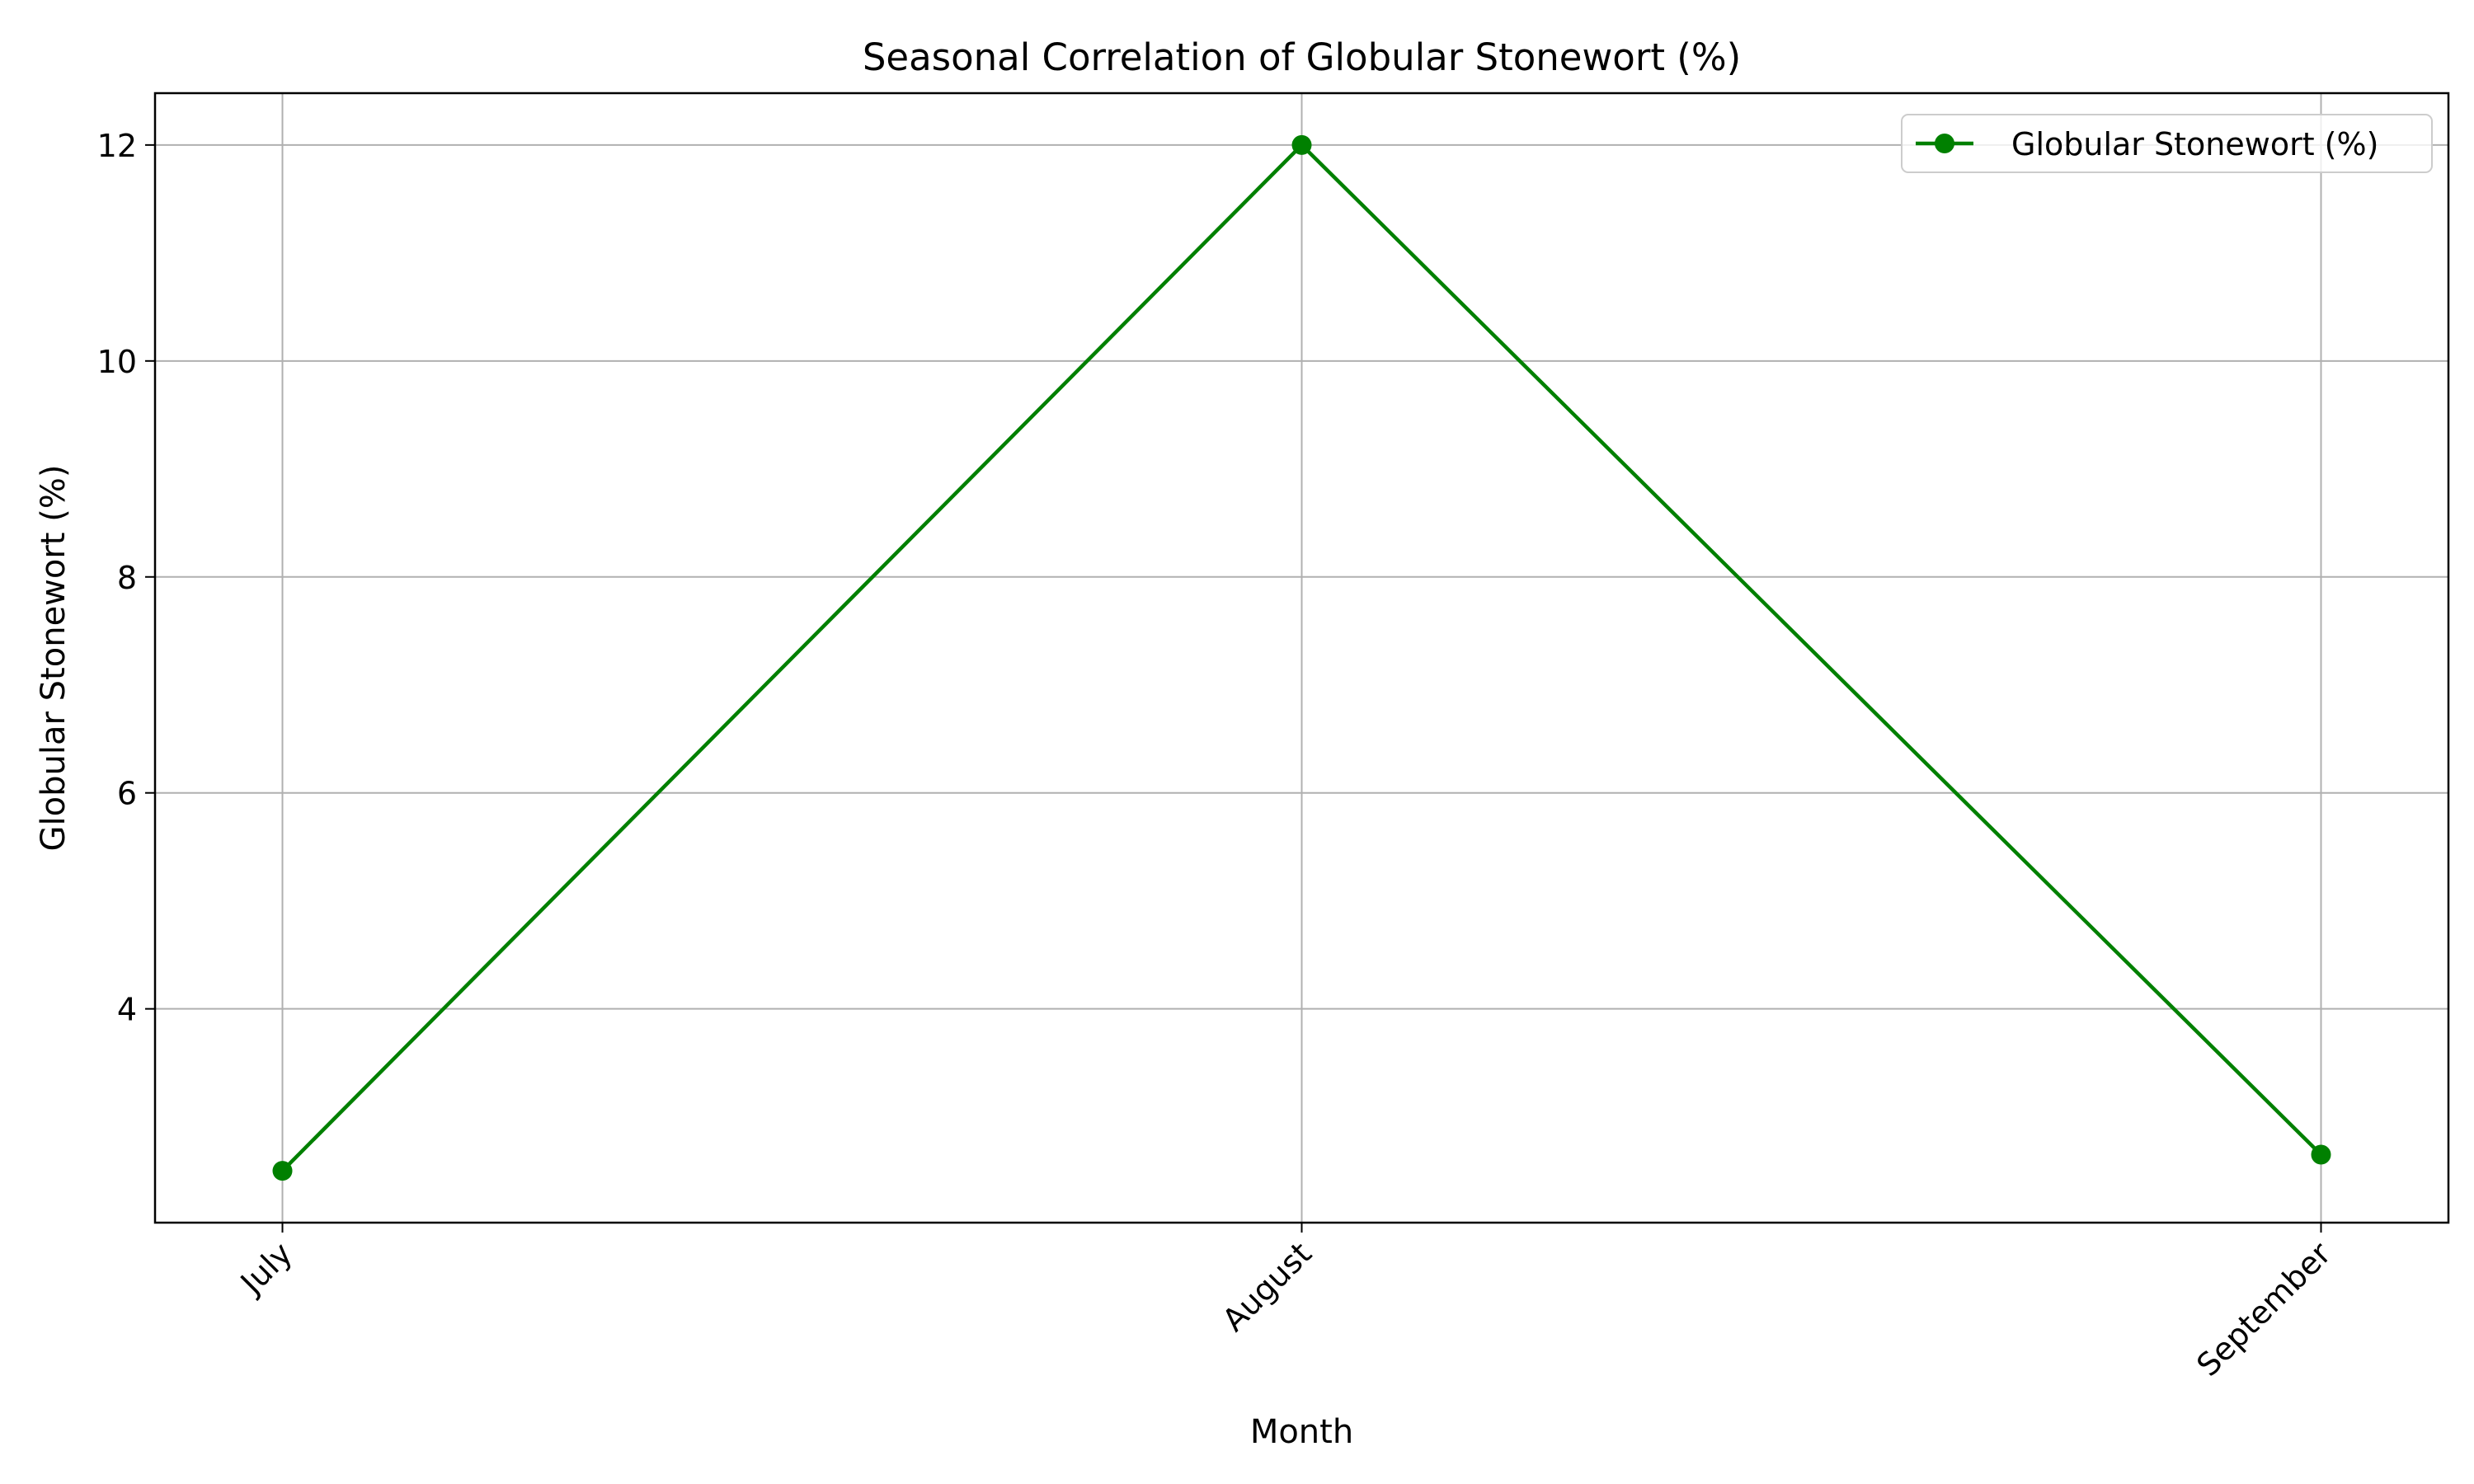  I want to click on y-tick-label: 6, so click(127, 794).